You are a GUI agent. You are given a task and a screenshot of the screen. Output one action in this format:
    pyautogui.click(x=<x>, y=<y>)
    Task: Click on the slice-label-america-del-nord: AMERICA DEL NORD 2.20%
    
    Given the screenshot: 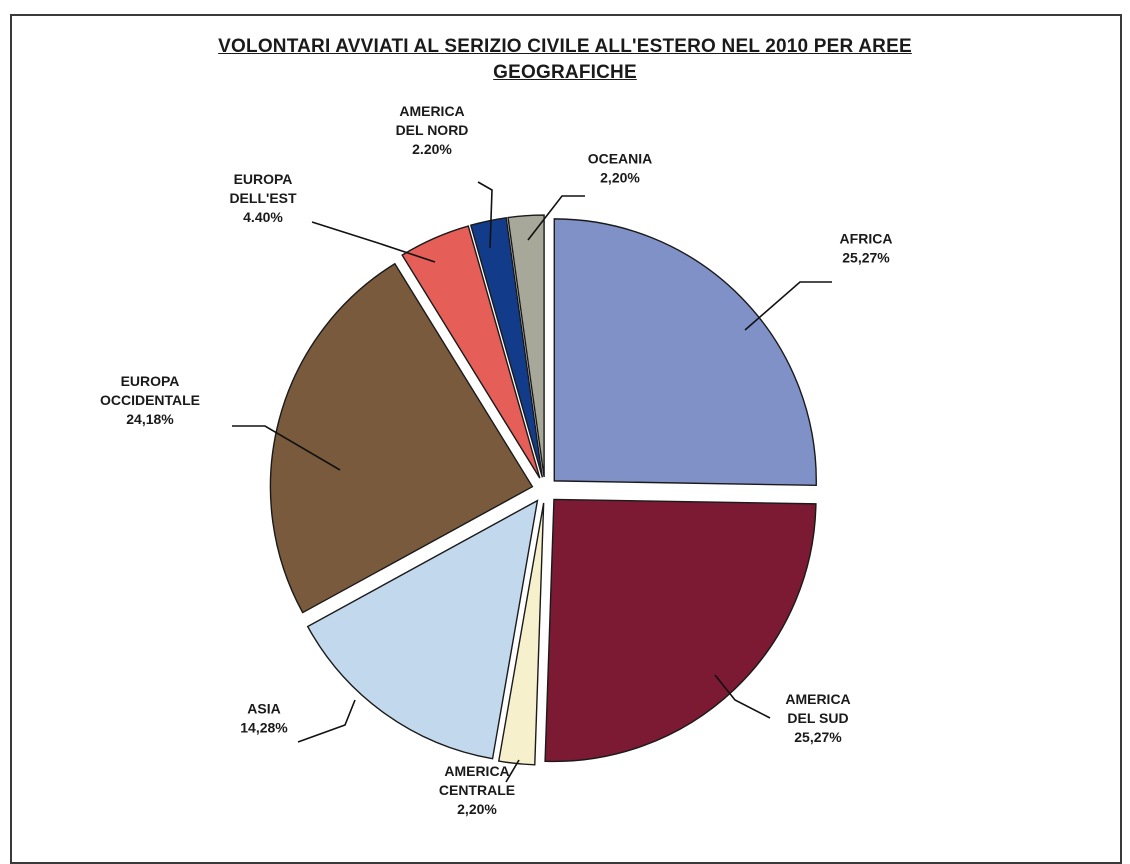 What is the action you would take?
    pyautogui.click(x=432, y=130)
    